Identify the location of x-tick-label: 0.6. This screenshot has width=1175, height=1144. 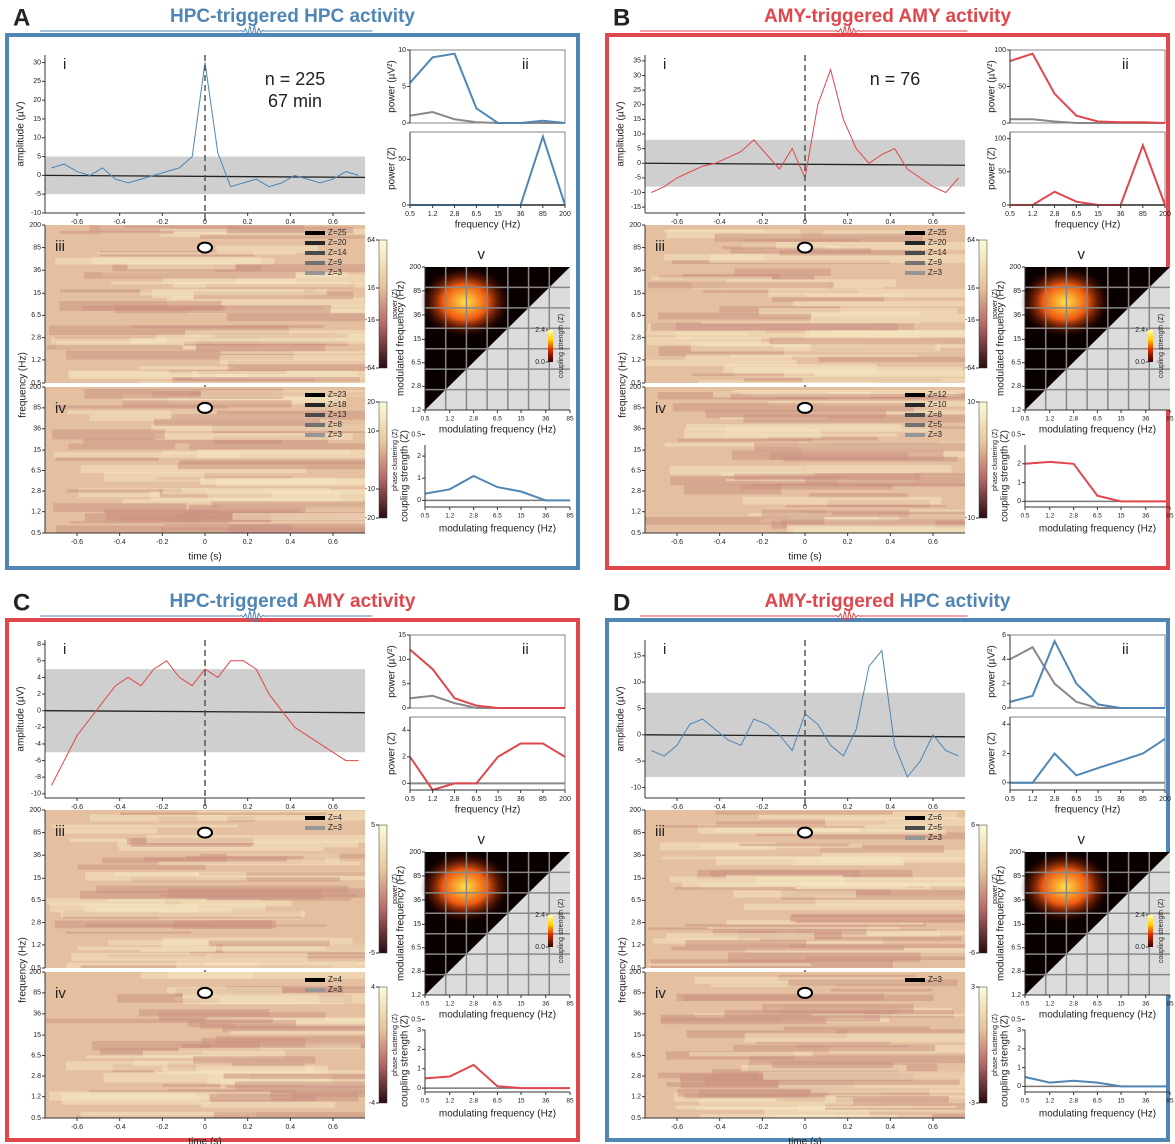
(333, 222).